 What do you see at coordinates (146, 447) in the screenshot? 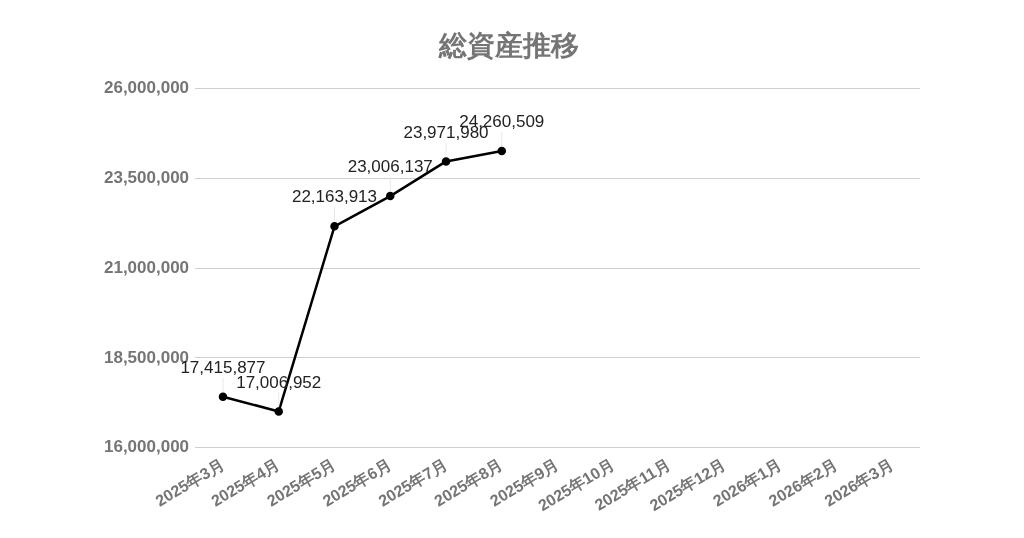
I see `y-tick-label: 16,000,000` at bounding box center [146, 447].